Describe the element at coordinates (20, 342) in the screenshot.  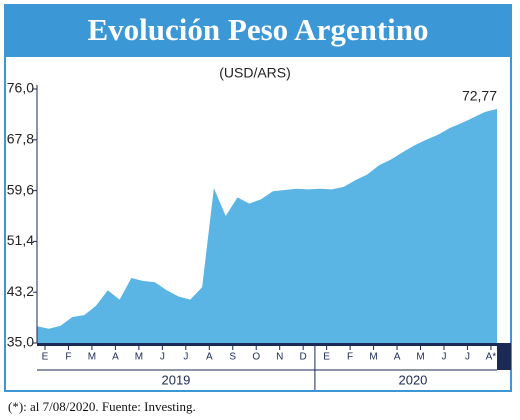
I see `y-tick-label: 35,0` at that location.